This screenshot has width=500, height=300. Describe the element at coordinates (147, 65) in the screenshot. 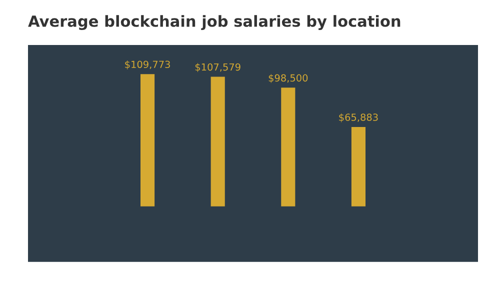

I see `data-label: $109,773` at that location.